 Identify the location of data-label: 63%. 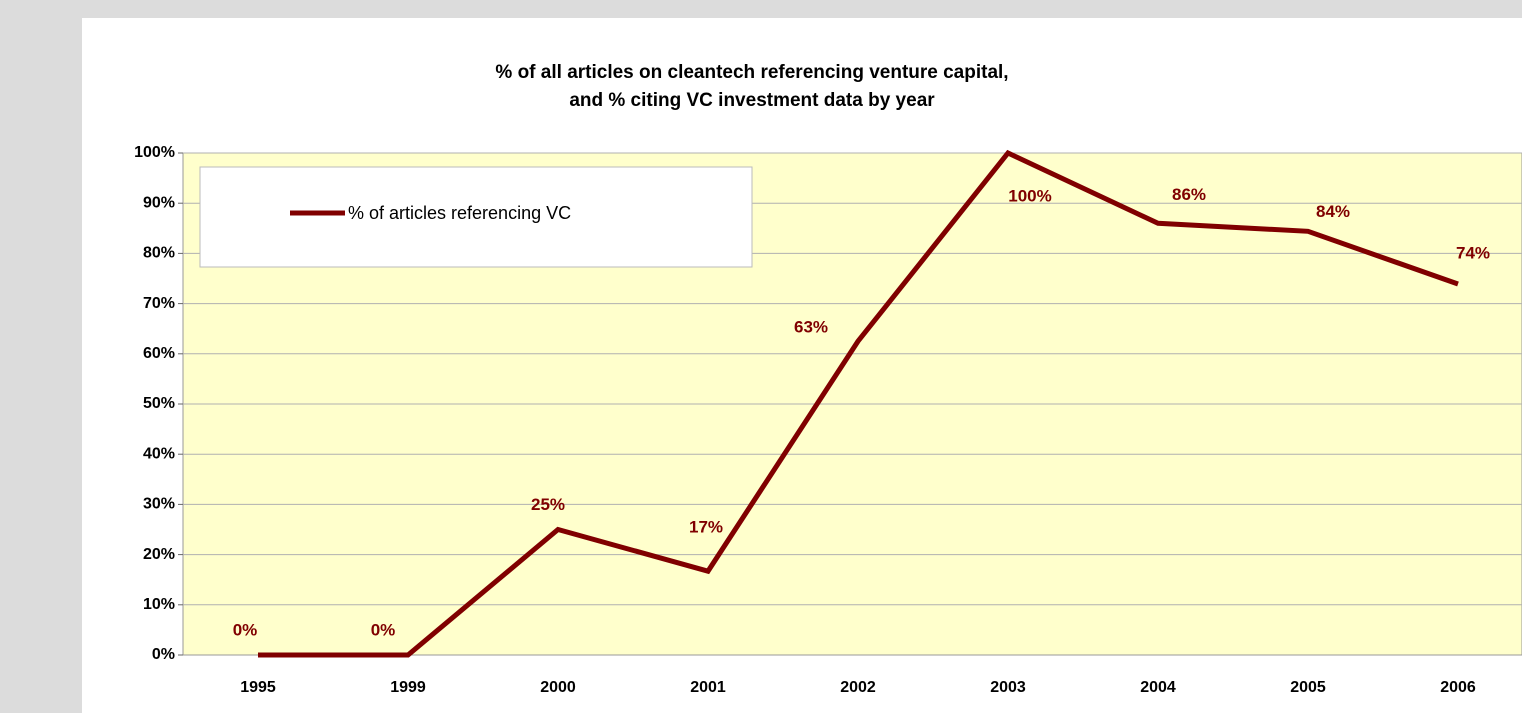
(811, 327).